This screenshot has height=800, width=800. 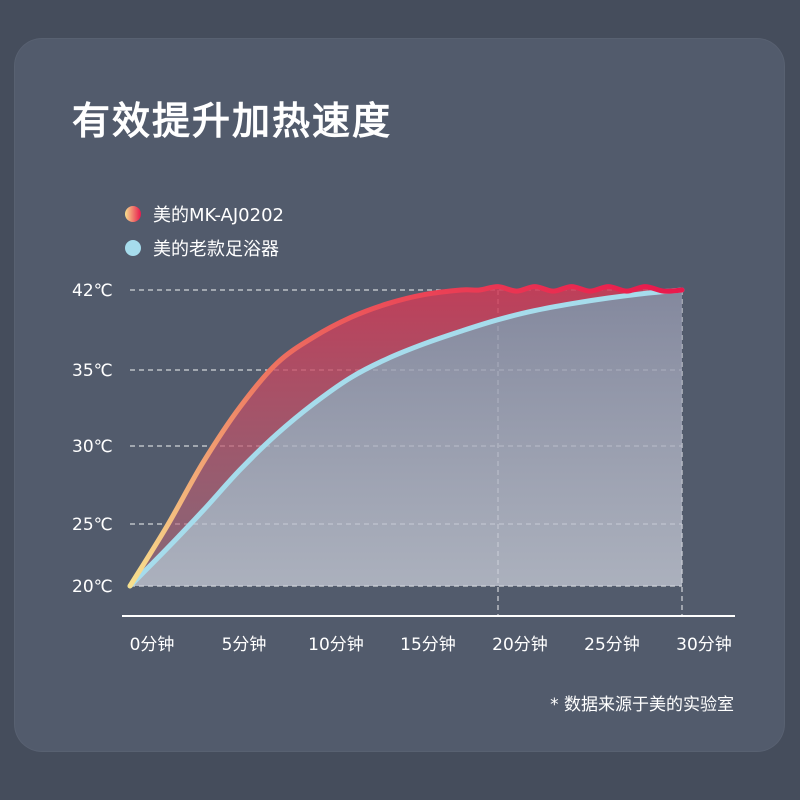 I want to click on x-tick-label-4: 20分钟, so click(x=520, y=645).